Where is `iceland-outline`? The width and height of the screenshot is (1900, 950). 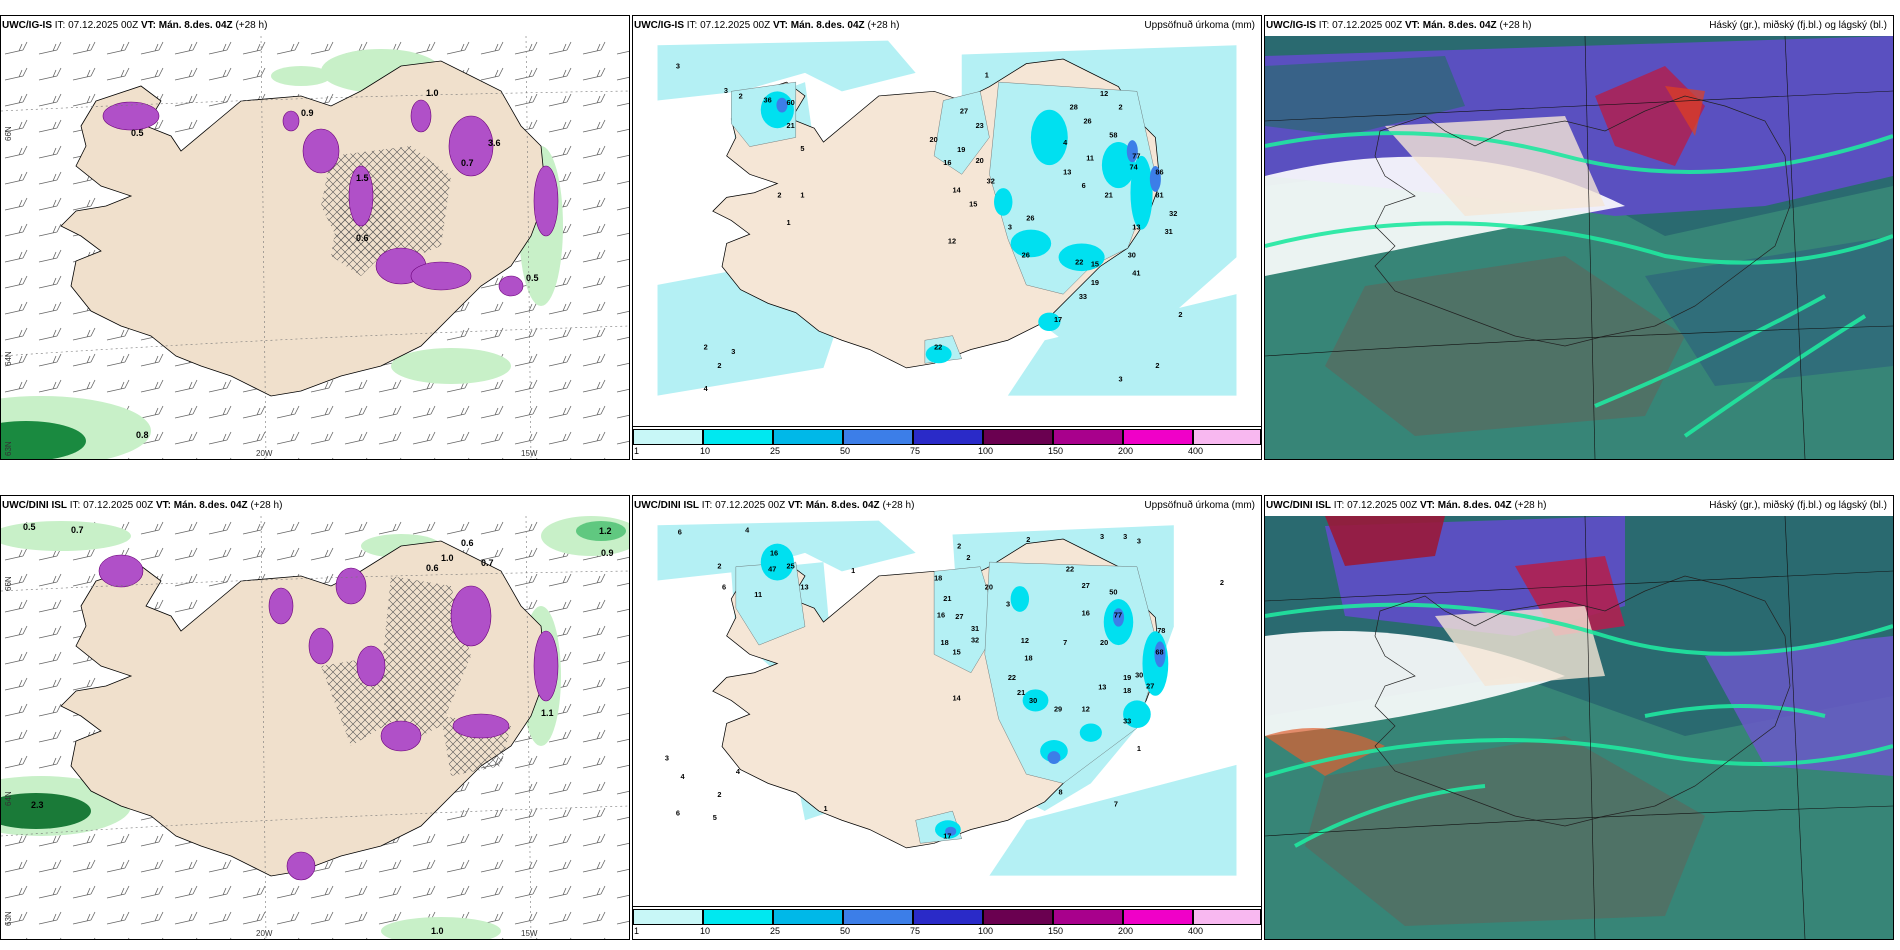
iceland-outline is located at coordinates (1582, 221).